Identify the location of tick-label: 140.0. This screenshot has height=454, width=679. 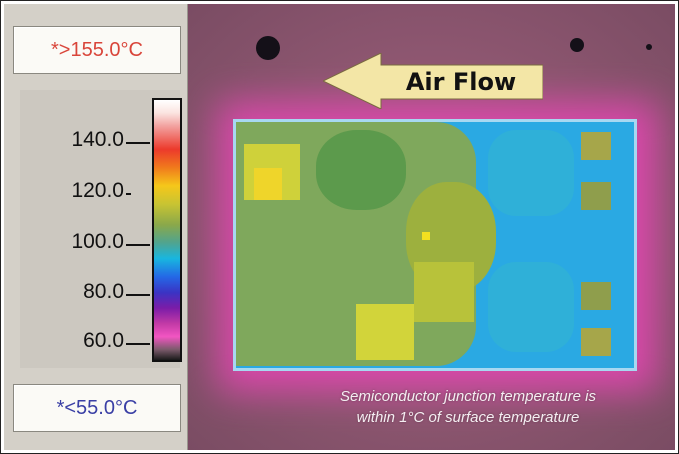
(97, 139).